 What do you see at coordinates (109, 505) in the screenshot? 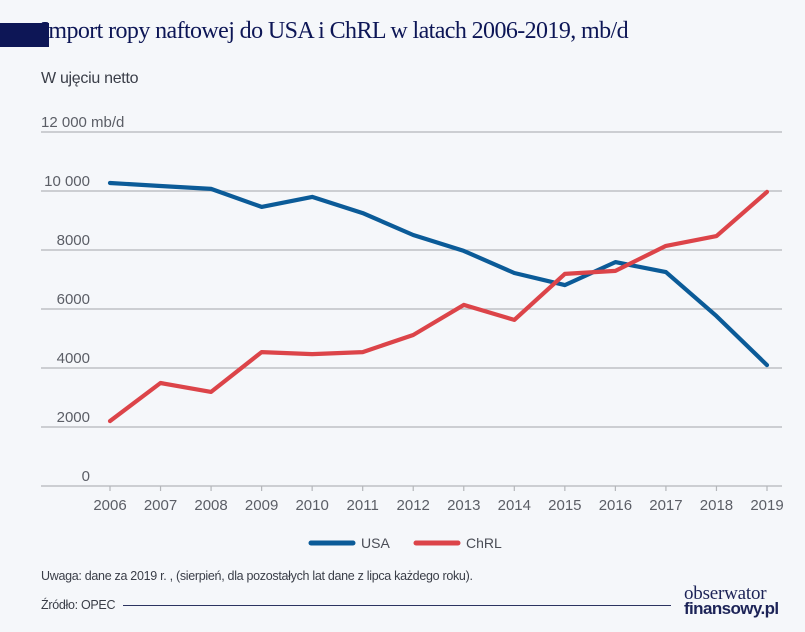
I see `x-tick-label: 2006` at bounding box center [109, 505].